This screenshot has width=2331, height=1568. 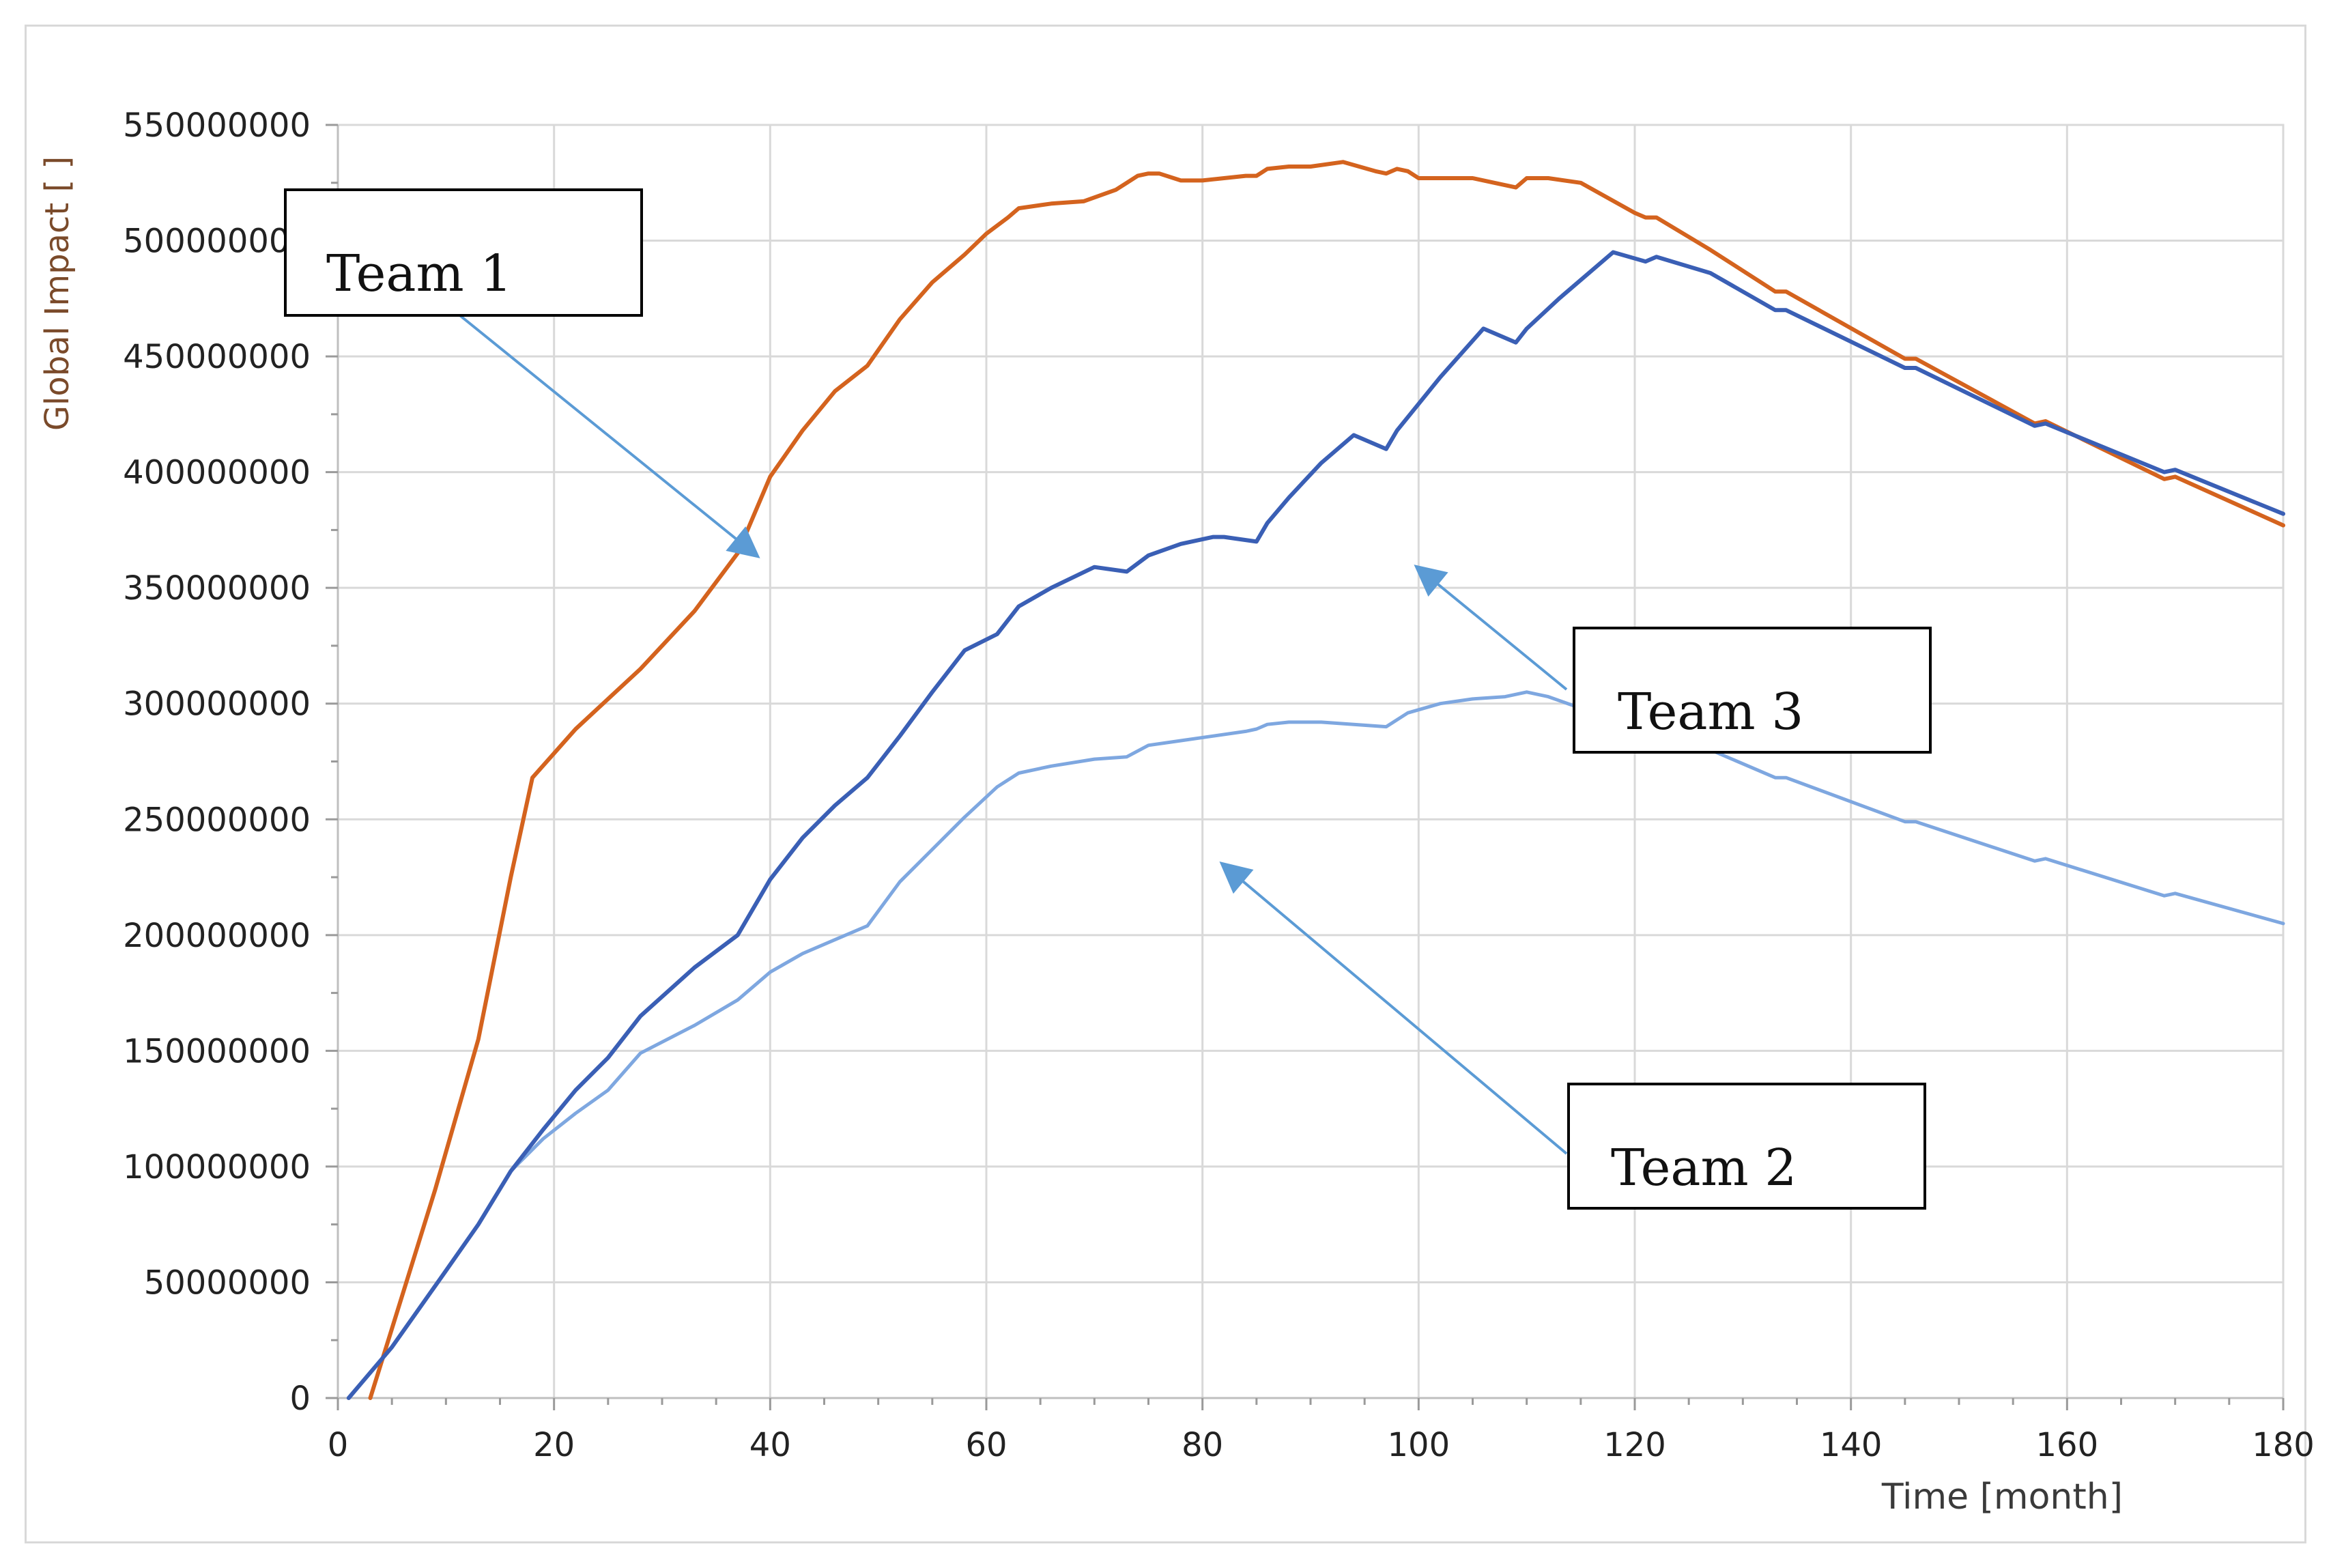 I want to click on team-1-arrow, so click(x=606, y=433).